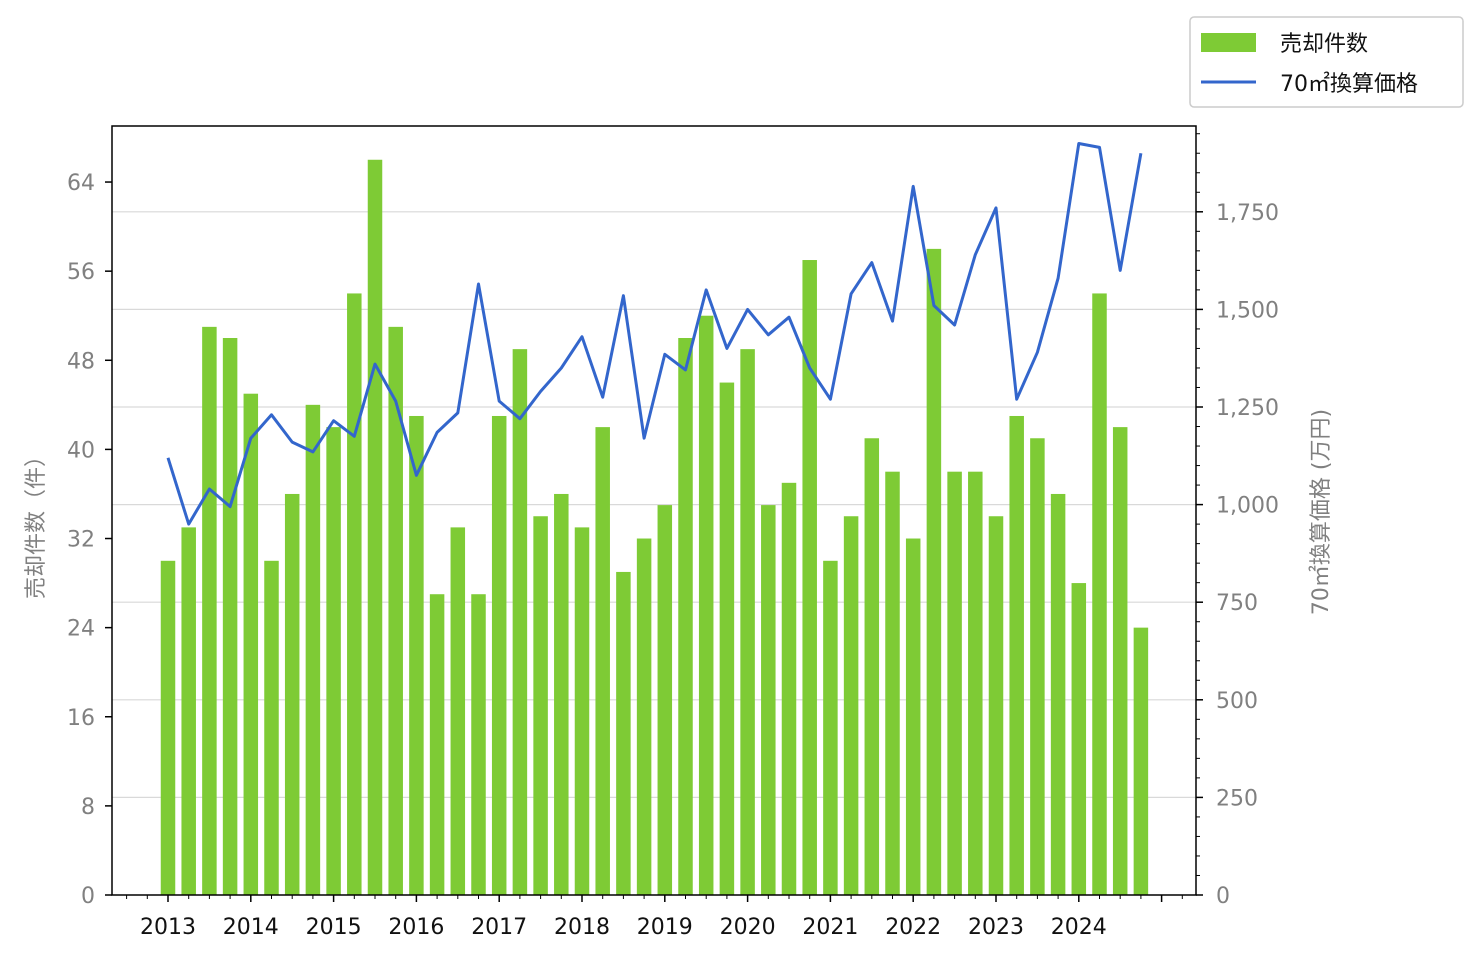 Image resolution: width=1483 pixels, height=961 pixels. Describe the element at coordinates (1223, 896) in the screenshot. I see `y-right-tick-label: 0` at that location.